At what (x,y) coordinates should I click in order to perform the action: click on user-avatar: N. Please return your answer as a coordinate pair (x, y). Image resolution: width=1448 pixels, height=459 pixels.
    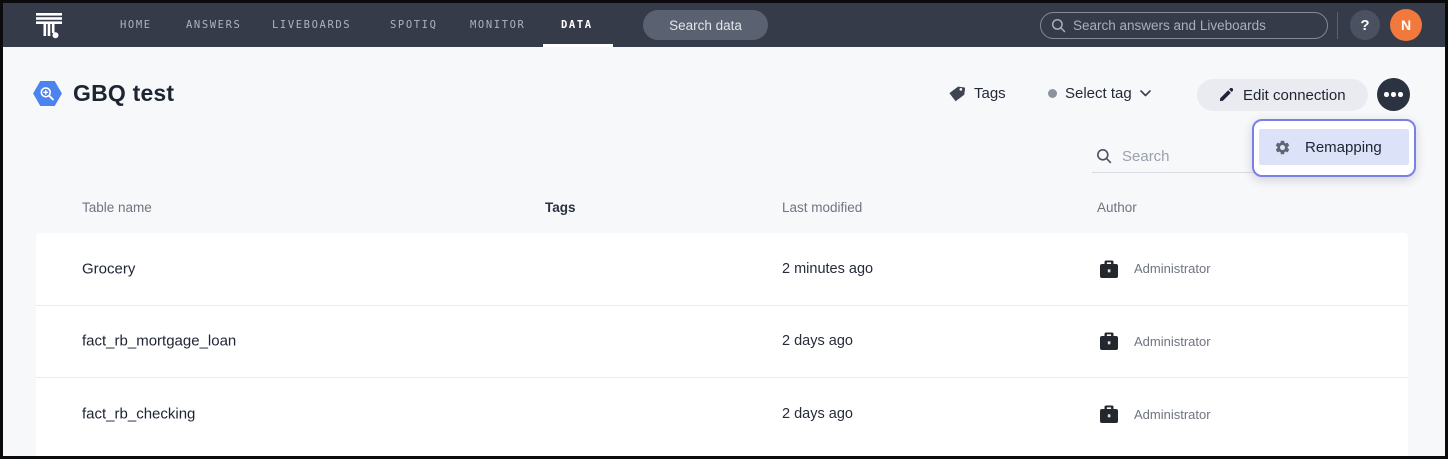
    Looking at the image, I should click on (1406, 25).